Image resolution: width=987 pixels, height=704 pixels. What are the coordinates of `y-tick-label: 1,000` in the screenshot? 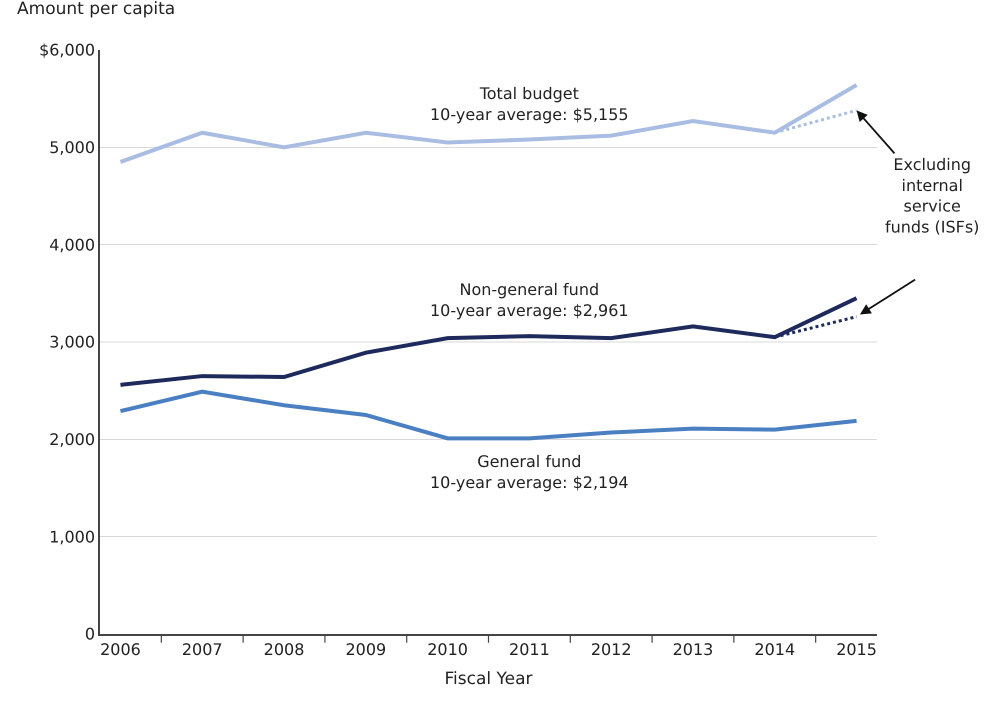 It's located at (72, 536).